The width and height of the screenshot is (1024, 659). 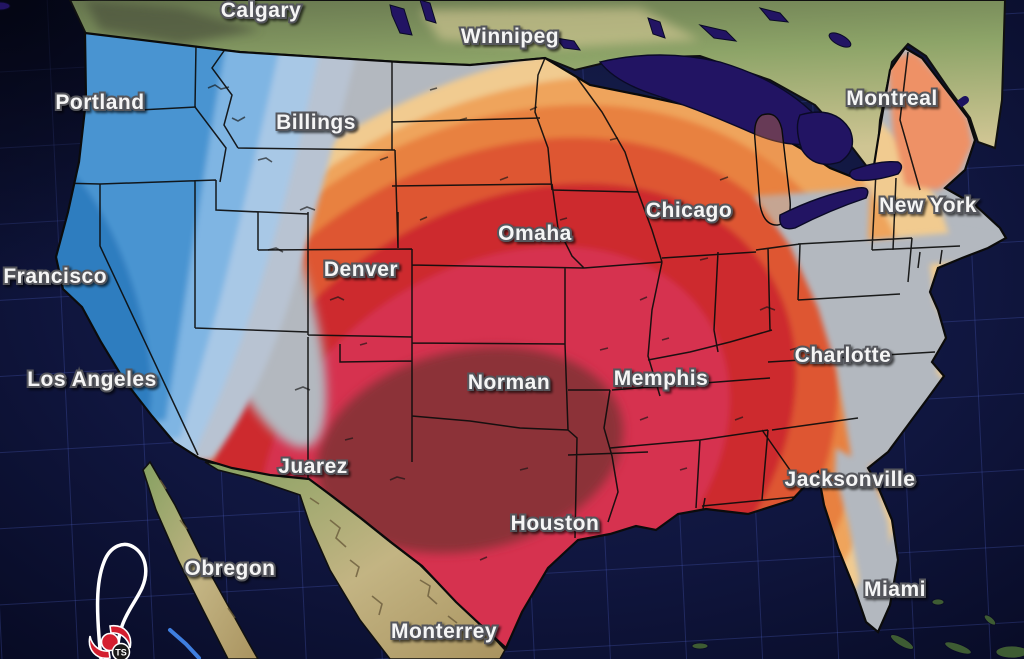 I want to click on city-label-montreal: Montreal, so click(x=892, y=98).